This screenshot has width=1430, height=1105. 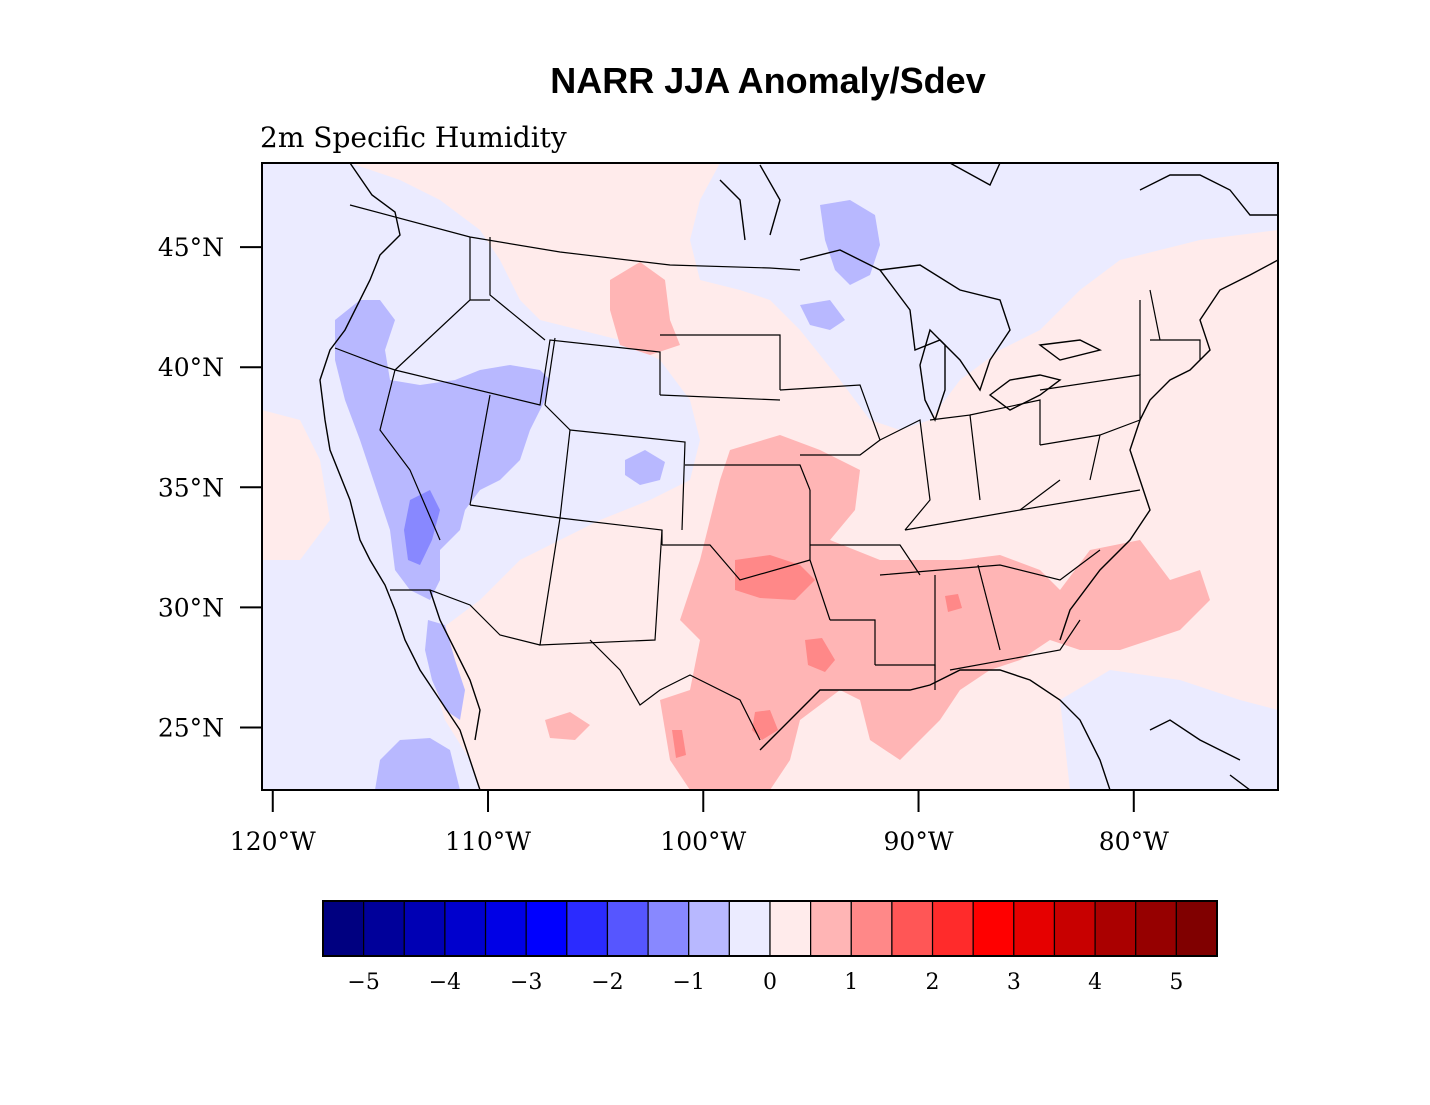 What do you see at coordinates (919, 841) in the screenshot?
I see `lon-tick-label: 90°W` at bounding box center [919, 841].